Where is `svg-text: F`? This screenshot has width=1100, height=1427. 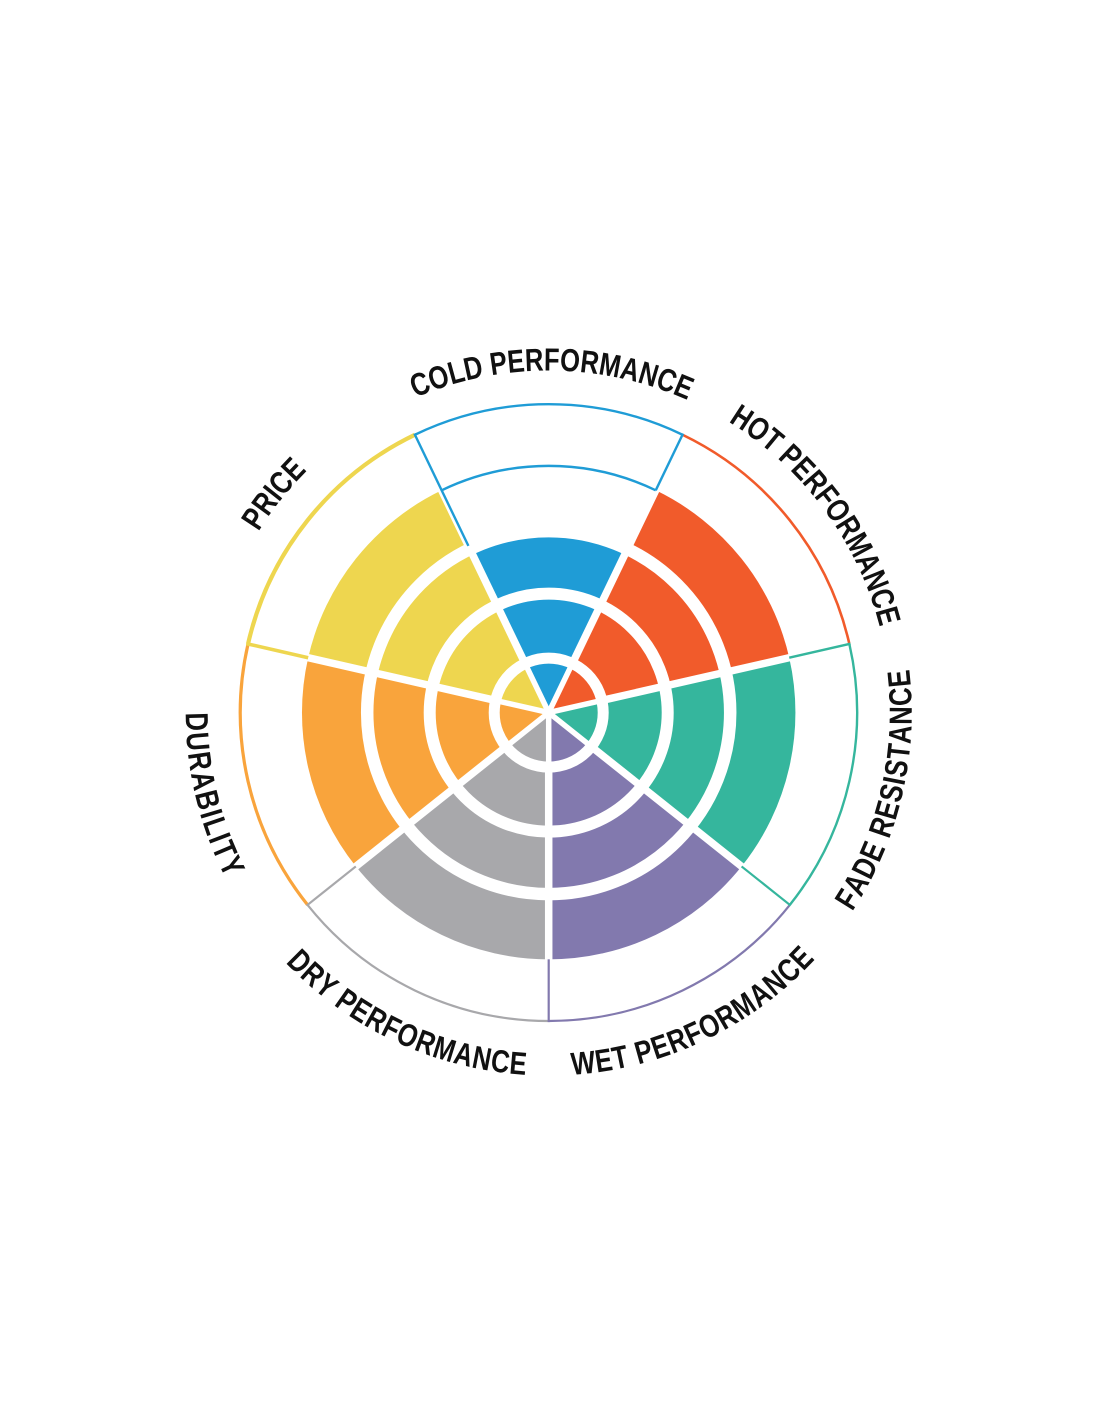 svg-text: F is located at coordinates (552, 360).